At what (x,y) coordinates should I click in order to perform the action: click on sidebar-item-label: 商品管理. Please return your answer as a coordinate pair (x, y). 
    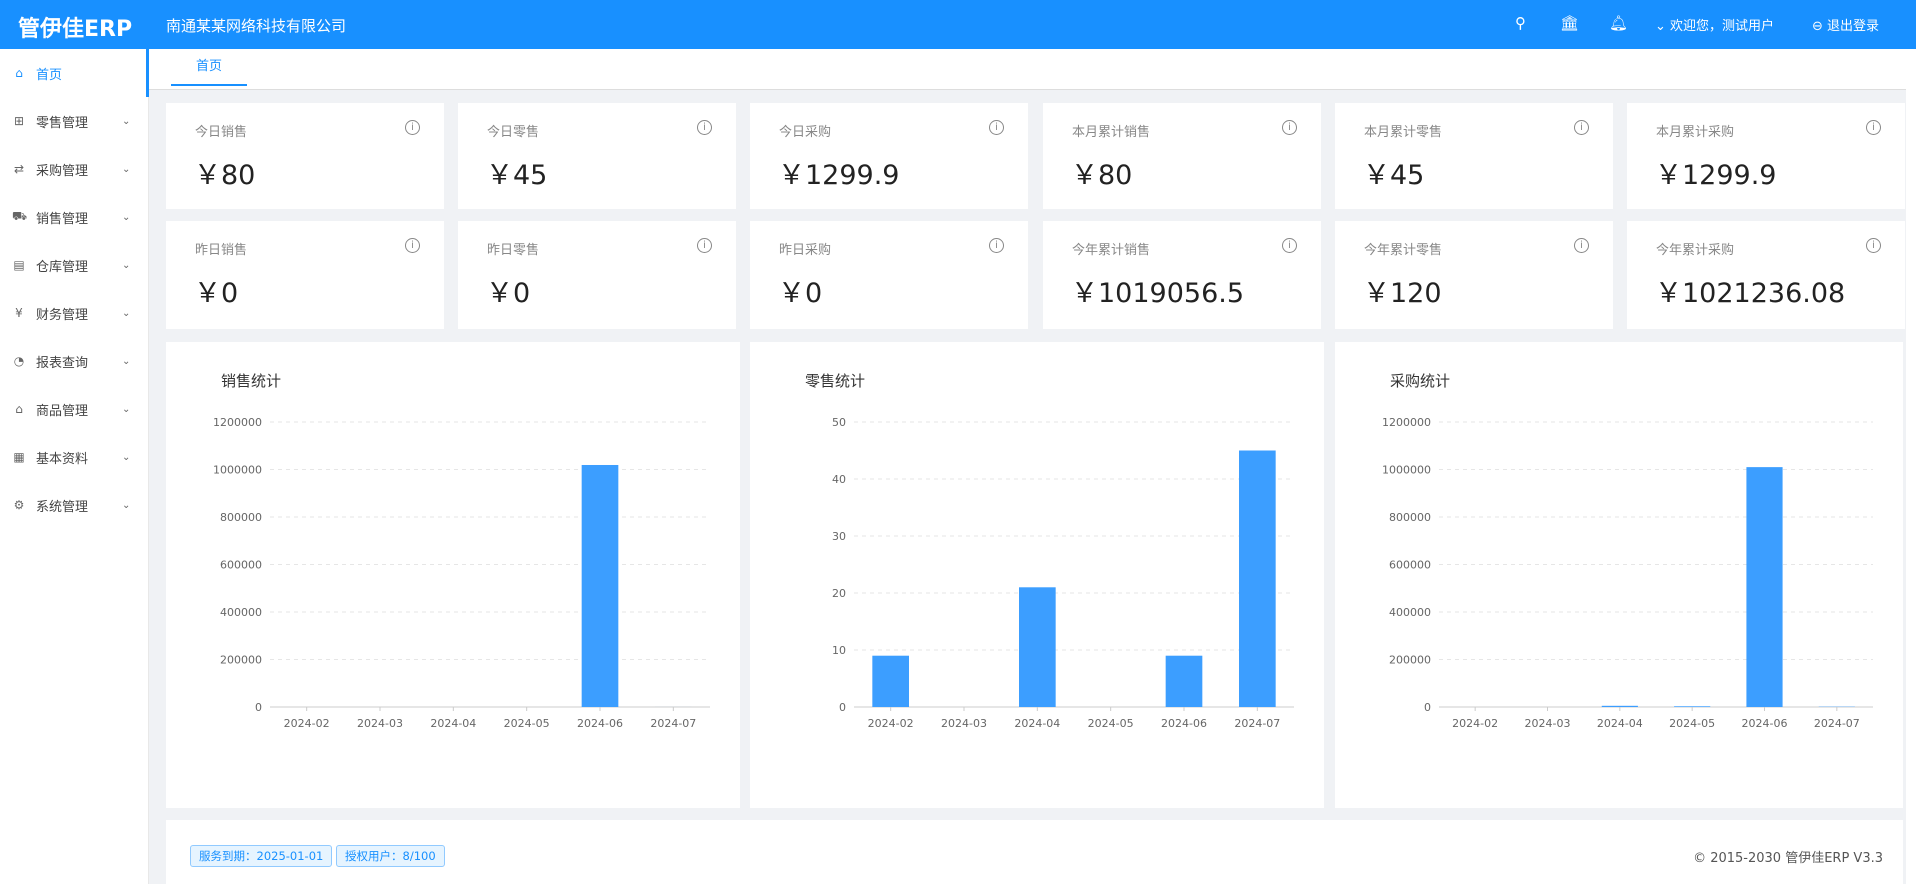
    Looking at the image, I should click on (62, 411).